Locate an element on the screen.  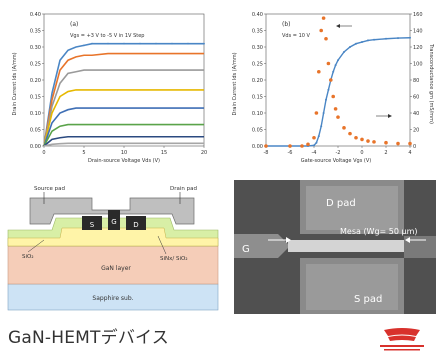
substrate-label: Sapphire sub. is located at coordinates (112, 298).